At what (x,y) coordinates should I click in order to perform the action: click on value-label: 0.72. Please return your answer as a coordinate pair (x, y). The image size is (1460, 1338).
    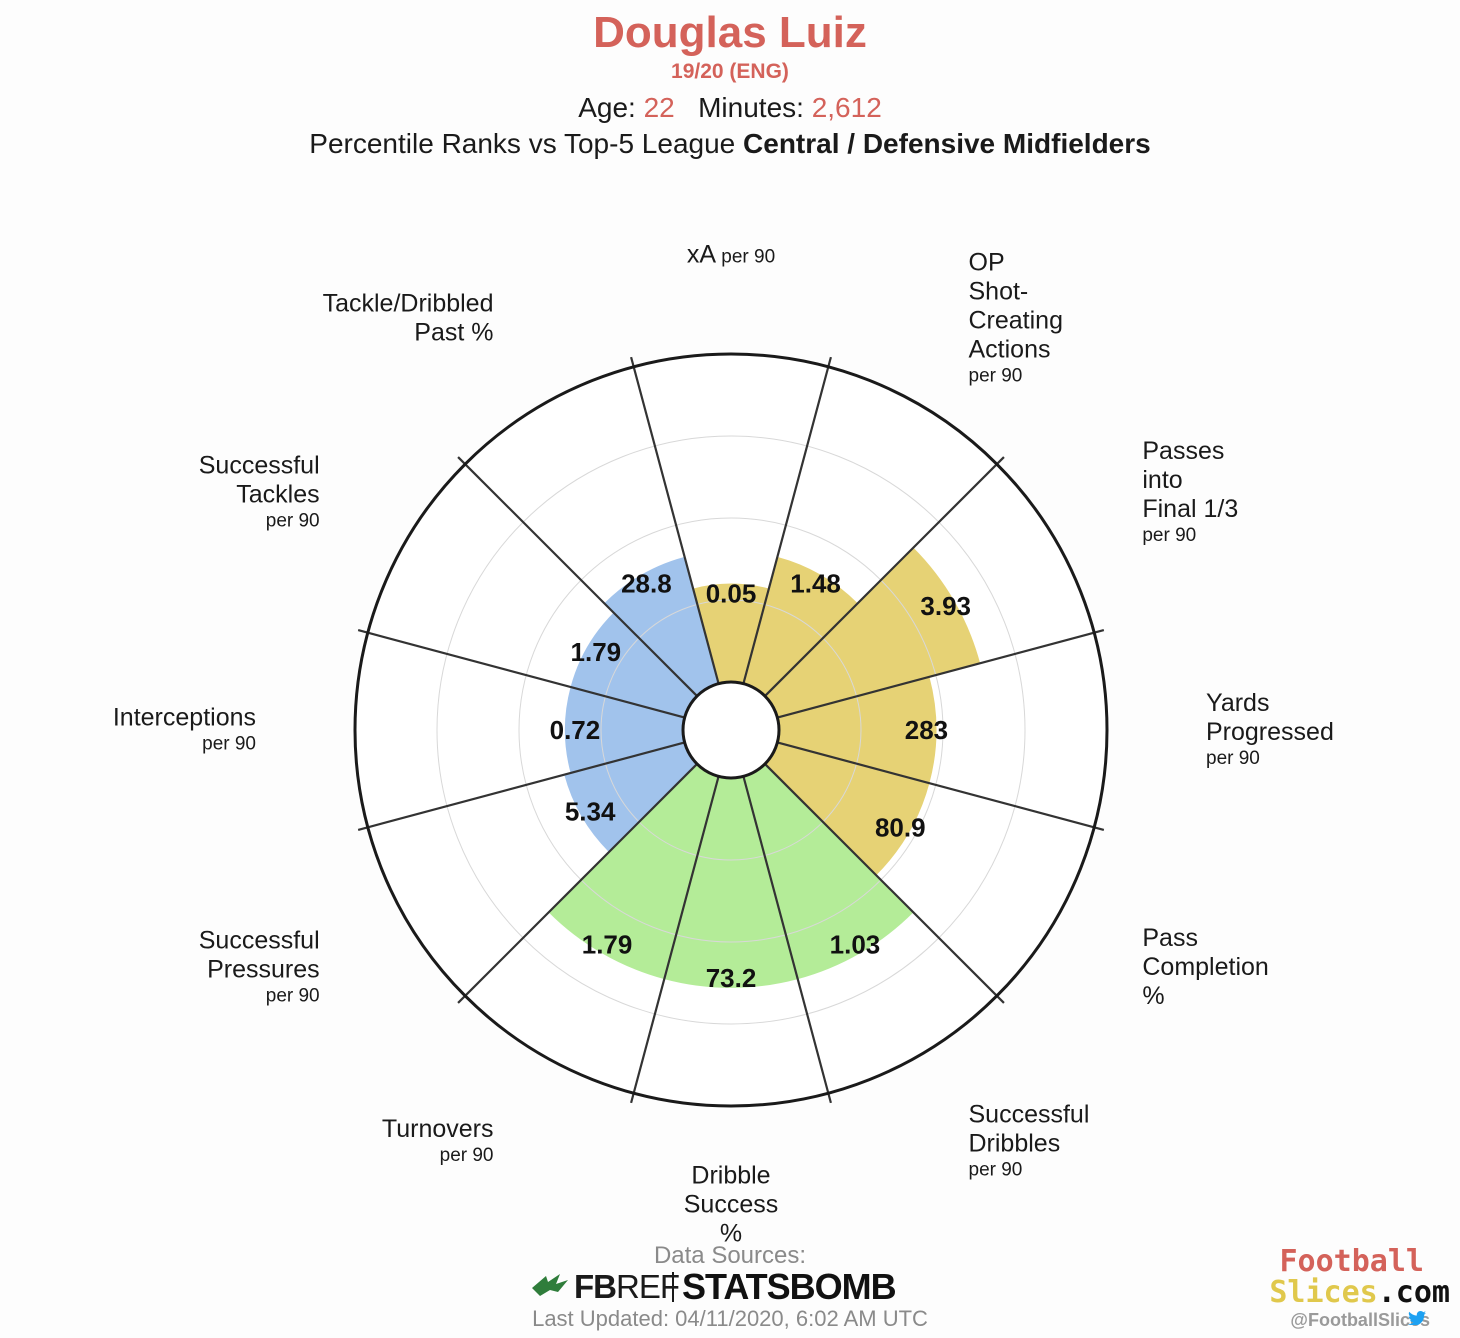
    Looking at the image, I should click on (575, 730).